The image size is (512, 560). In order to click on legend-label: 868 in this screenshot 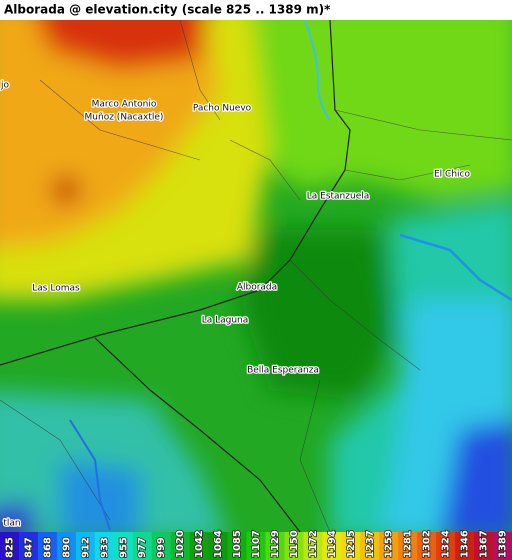, I will do `click(47, 547)`.